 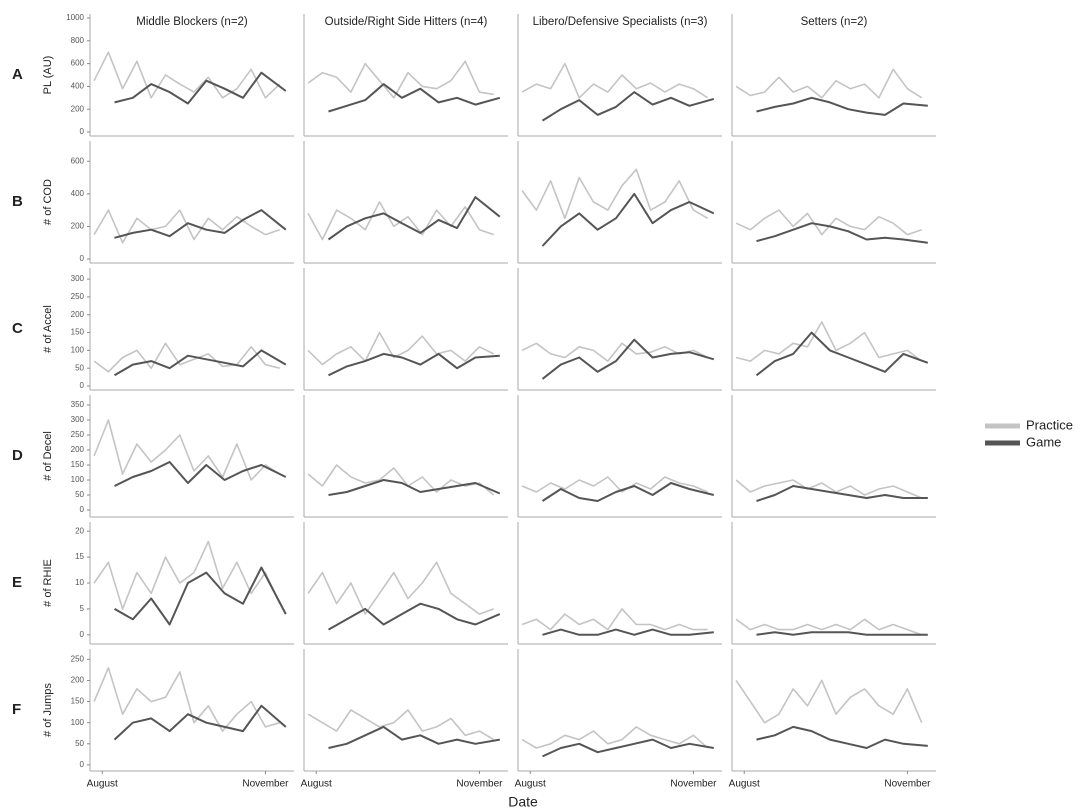 What do you see at coordinates (78, 40) in the screenshot?
I see `y-tick-label: 800` at bounding box center [78, 40].